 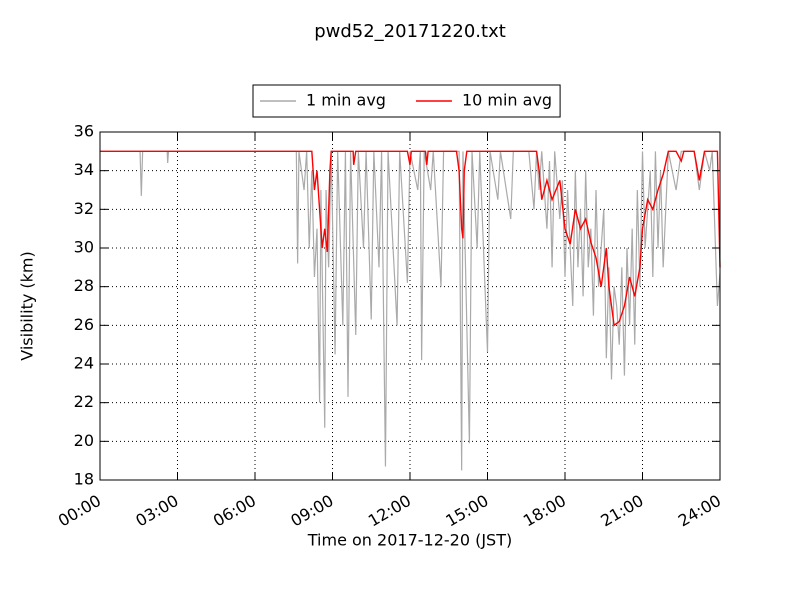 I want to click on y-axis-label: Visibility (km), so click(x=27, y=305).